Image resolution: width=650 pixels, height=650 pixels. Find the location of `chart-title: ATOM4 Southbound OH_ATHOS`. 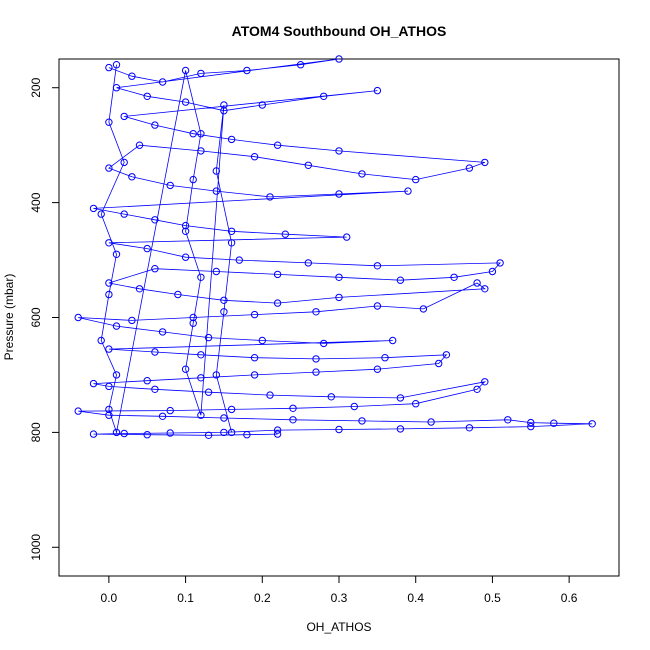

chart-title: ATOM4 Southbound OH_ATHOS is located at coordinates (339, 31).